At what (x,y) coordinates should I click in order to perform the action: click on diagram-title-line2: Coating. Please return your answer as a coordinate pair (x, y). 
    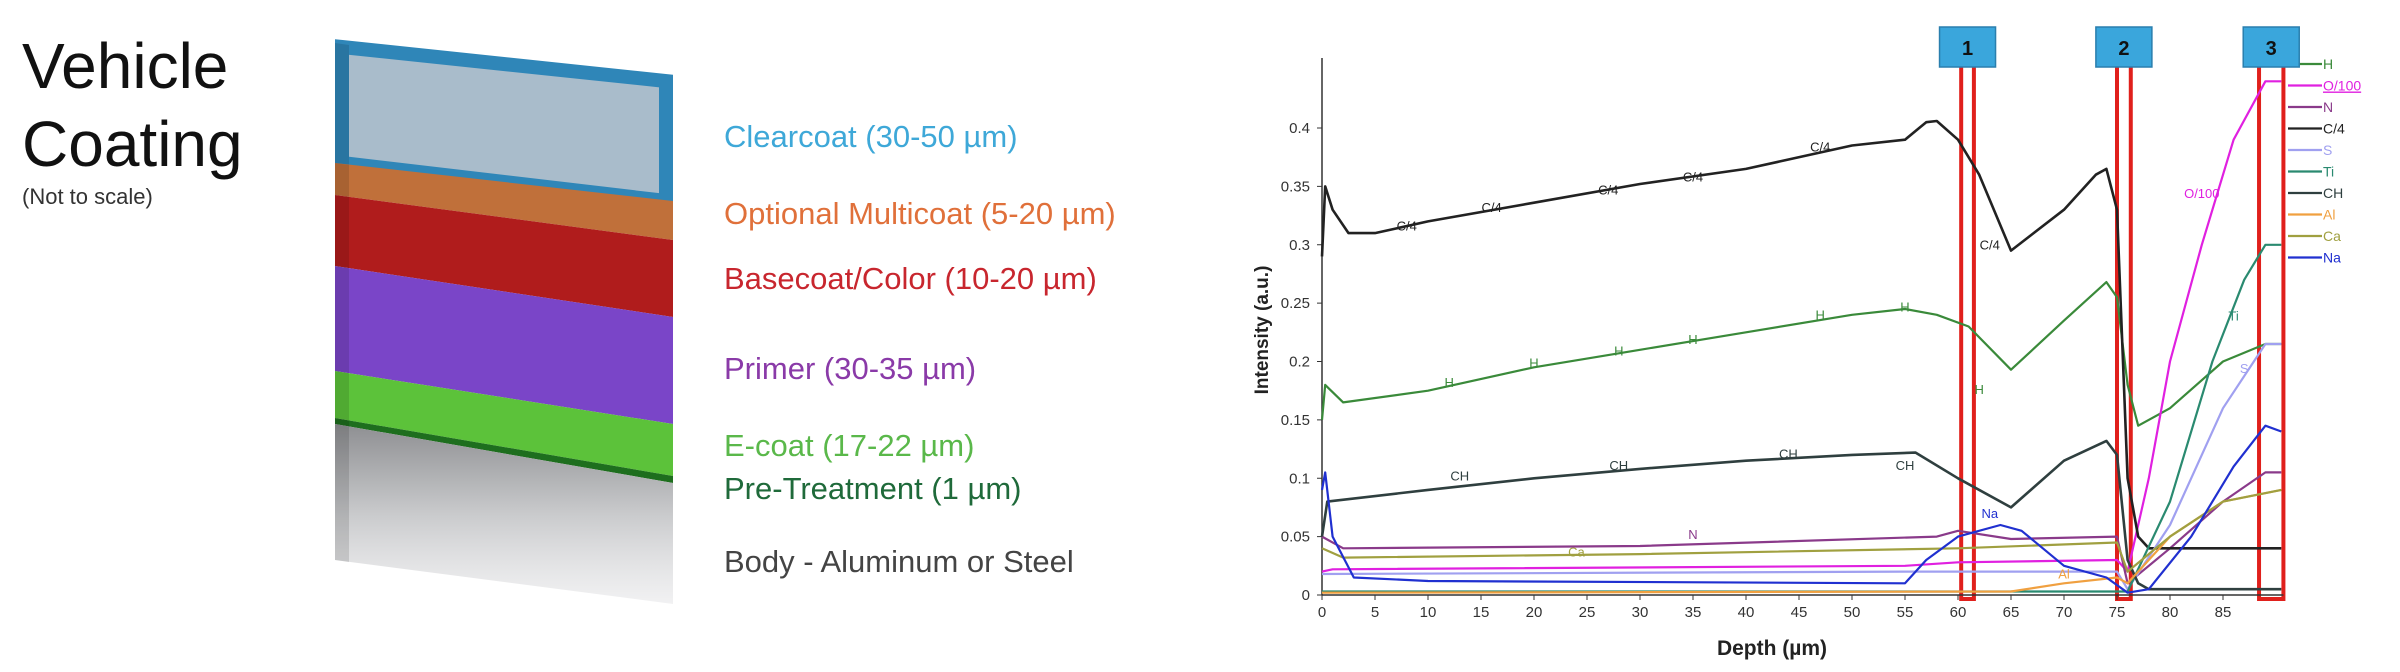
    Looking at the image, I should click on (132, 144).